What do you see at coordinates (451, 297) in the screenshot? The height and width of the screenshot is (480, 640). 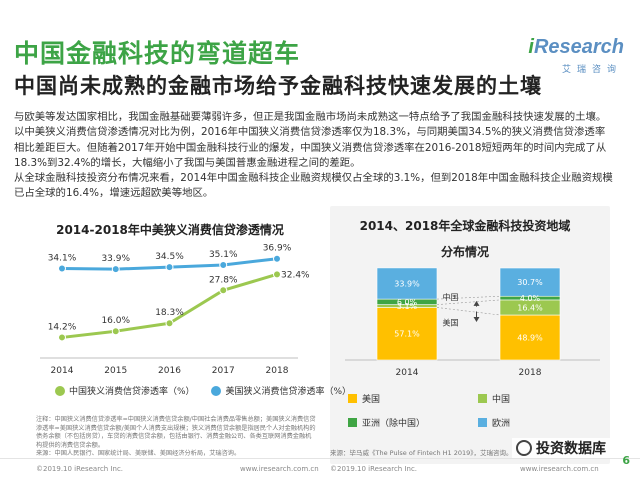 I see `chart2-annotation-china: 中国` at bounding box center [451, 297].